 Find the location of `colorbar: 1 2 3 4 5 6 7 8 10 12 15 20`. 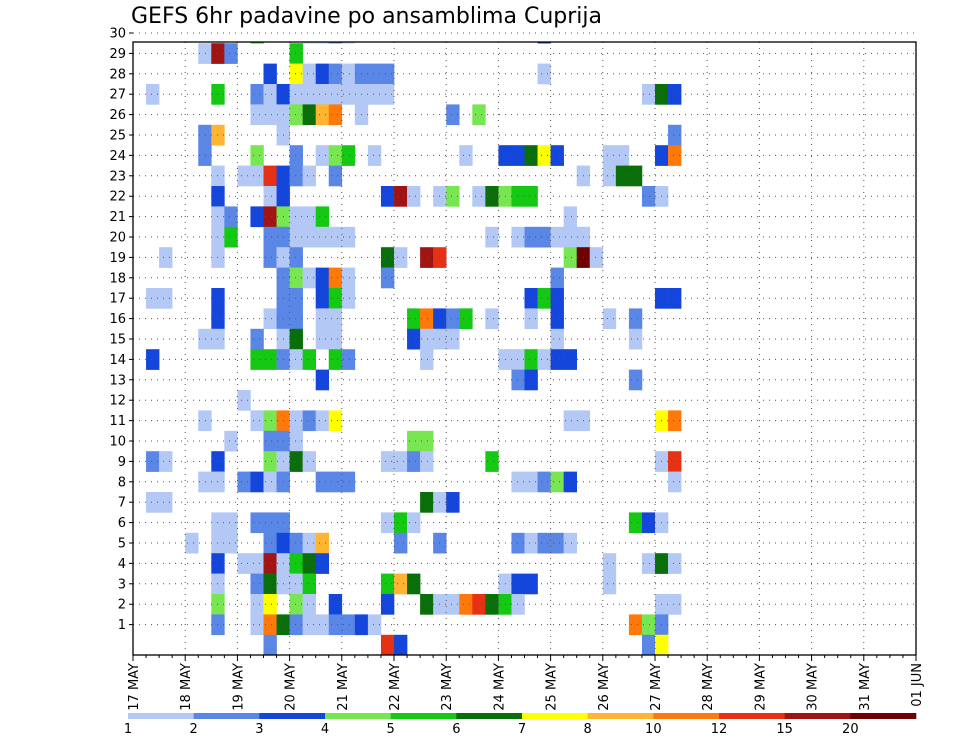

colorbar: 1 2 3 4 5 6 7 8 10 12 15 20 is located at coordinates (520, 725).